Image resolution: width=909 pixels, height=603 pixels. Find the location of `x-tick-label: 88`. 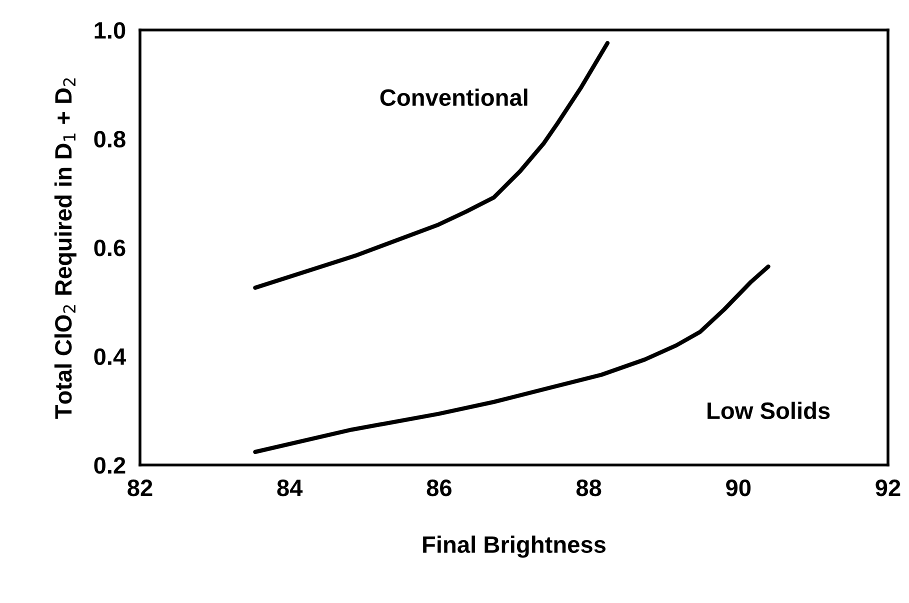

x-tick-label: 88 is located at coordinates (589, 488).